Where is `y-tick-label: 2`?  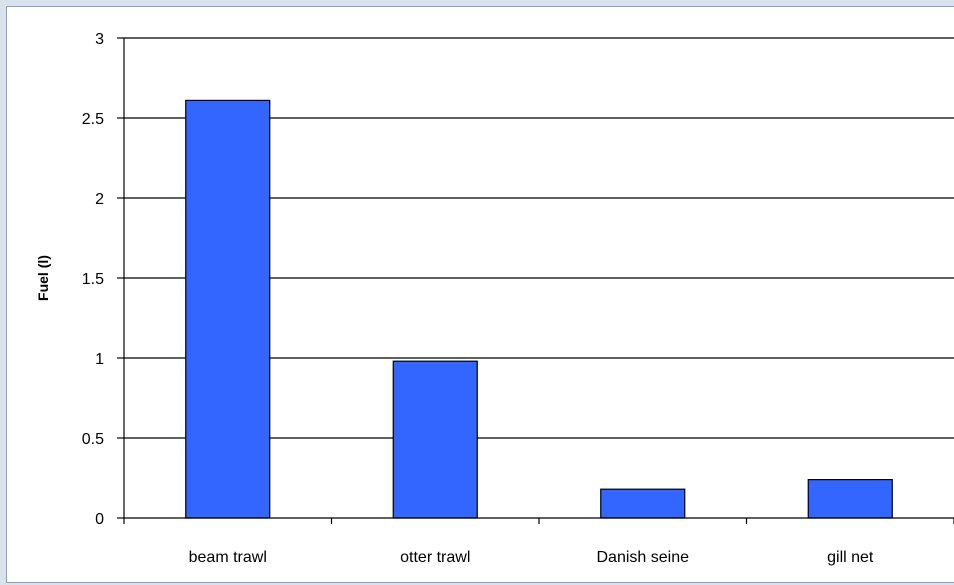 y-tick-label: 2 is located at coordinates (99, 199).